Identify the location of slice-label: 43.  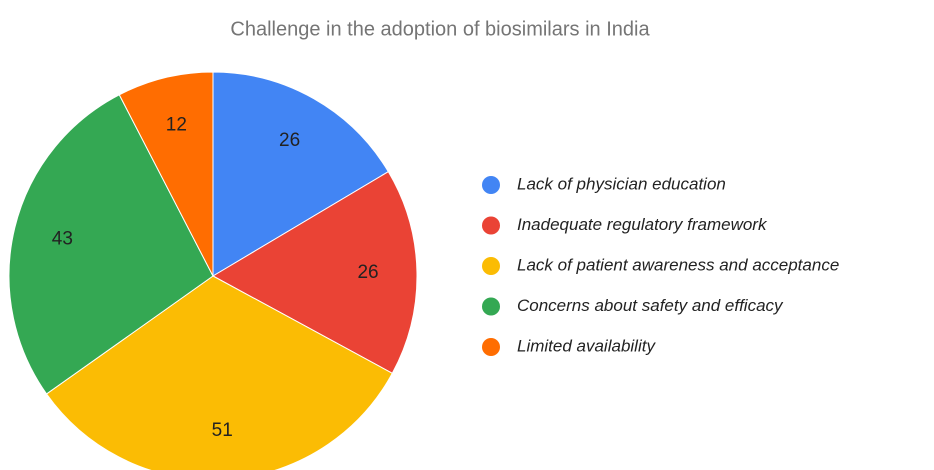
(62, 238).